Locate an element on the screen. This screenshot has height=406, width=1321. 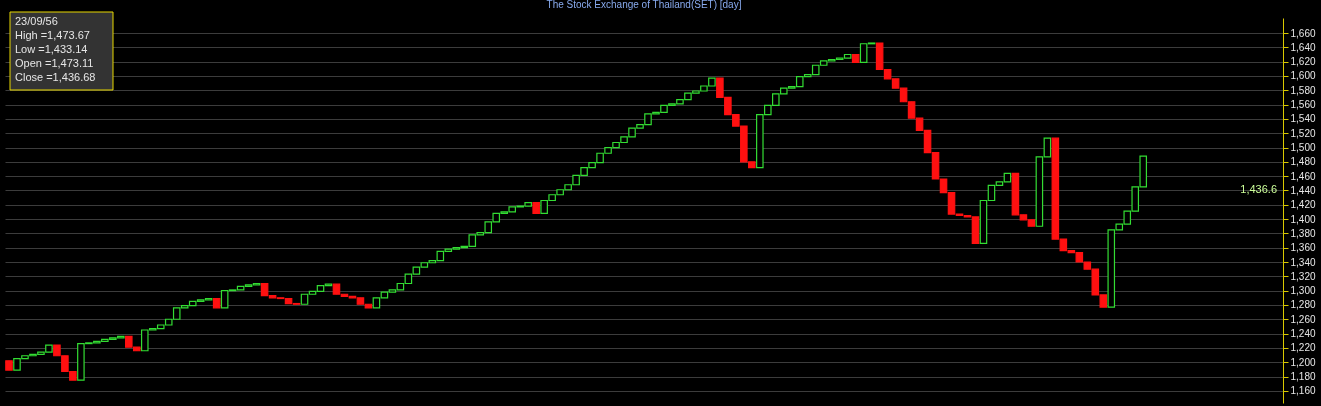
y-tick-label: 1,440 is located at coordinates (1303, 190).